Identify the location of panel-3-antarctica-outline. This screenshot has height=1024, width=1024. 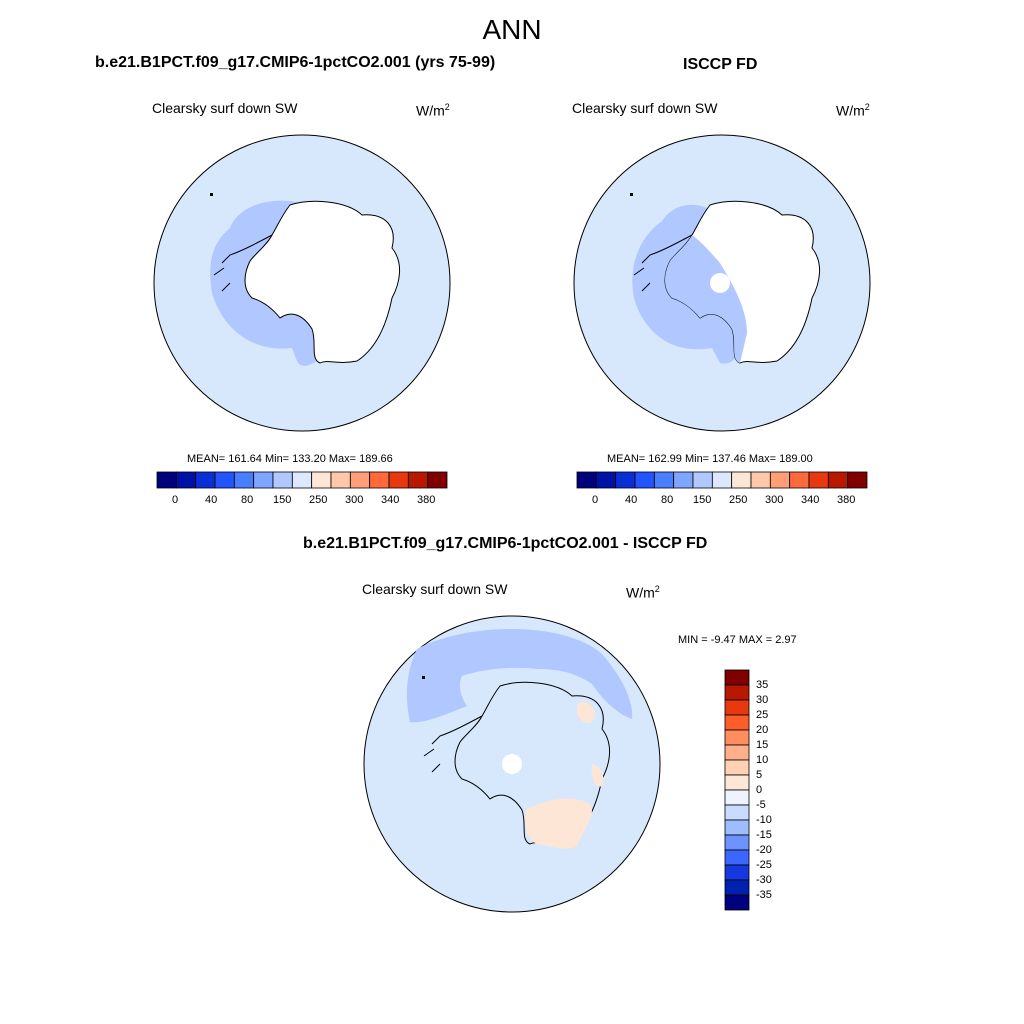
(532, 763).